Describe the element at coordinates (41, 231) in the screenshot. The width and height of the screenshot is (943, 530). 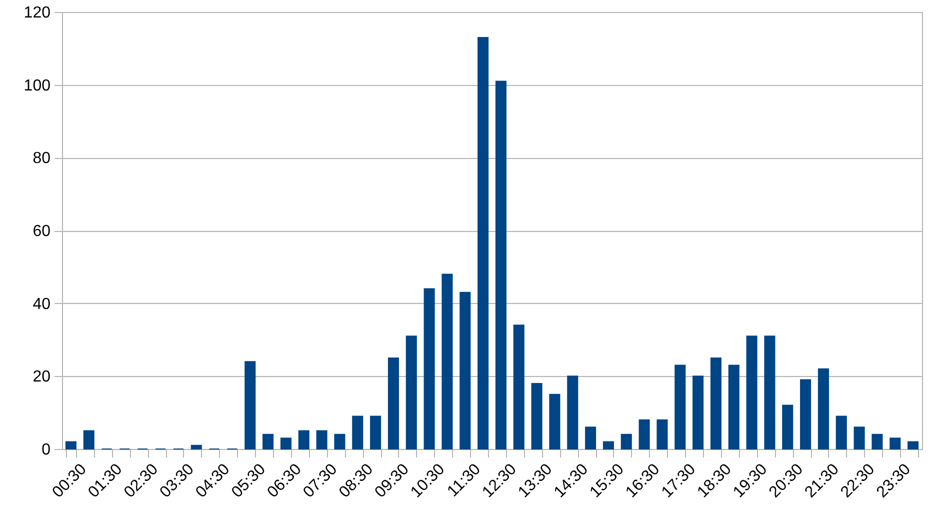
I see `y-tick-label: 60` at that location.